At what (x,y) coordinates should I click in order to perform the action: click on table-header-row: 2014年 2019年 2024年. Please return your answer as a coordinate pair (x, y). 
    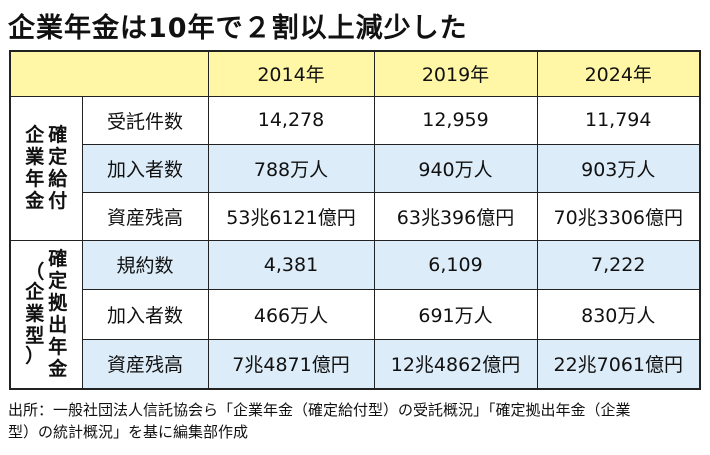
    Looking at the image, I should click on (355, 73).